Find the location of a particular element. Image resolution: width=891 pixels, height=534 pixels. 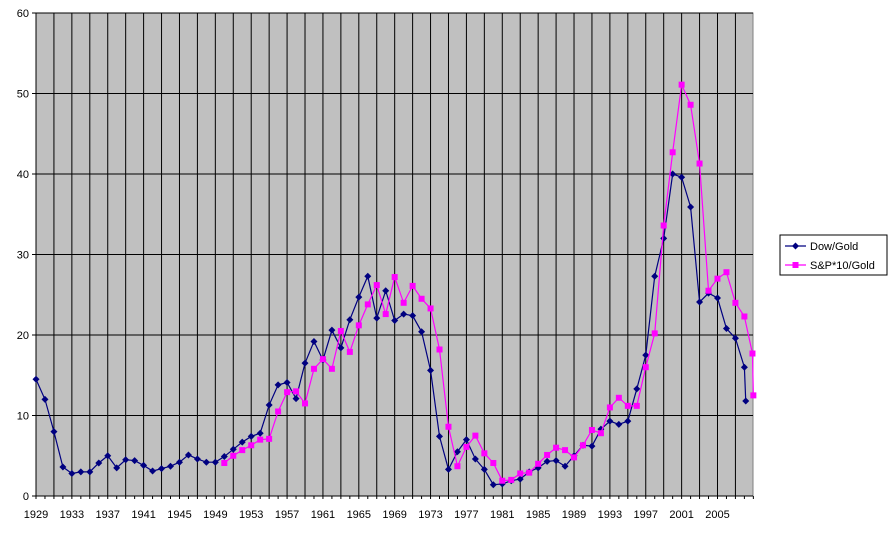

x-tick-label: 1997 is located at coordinates (646, 515).